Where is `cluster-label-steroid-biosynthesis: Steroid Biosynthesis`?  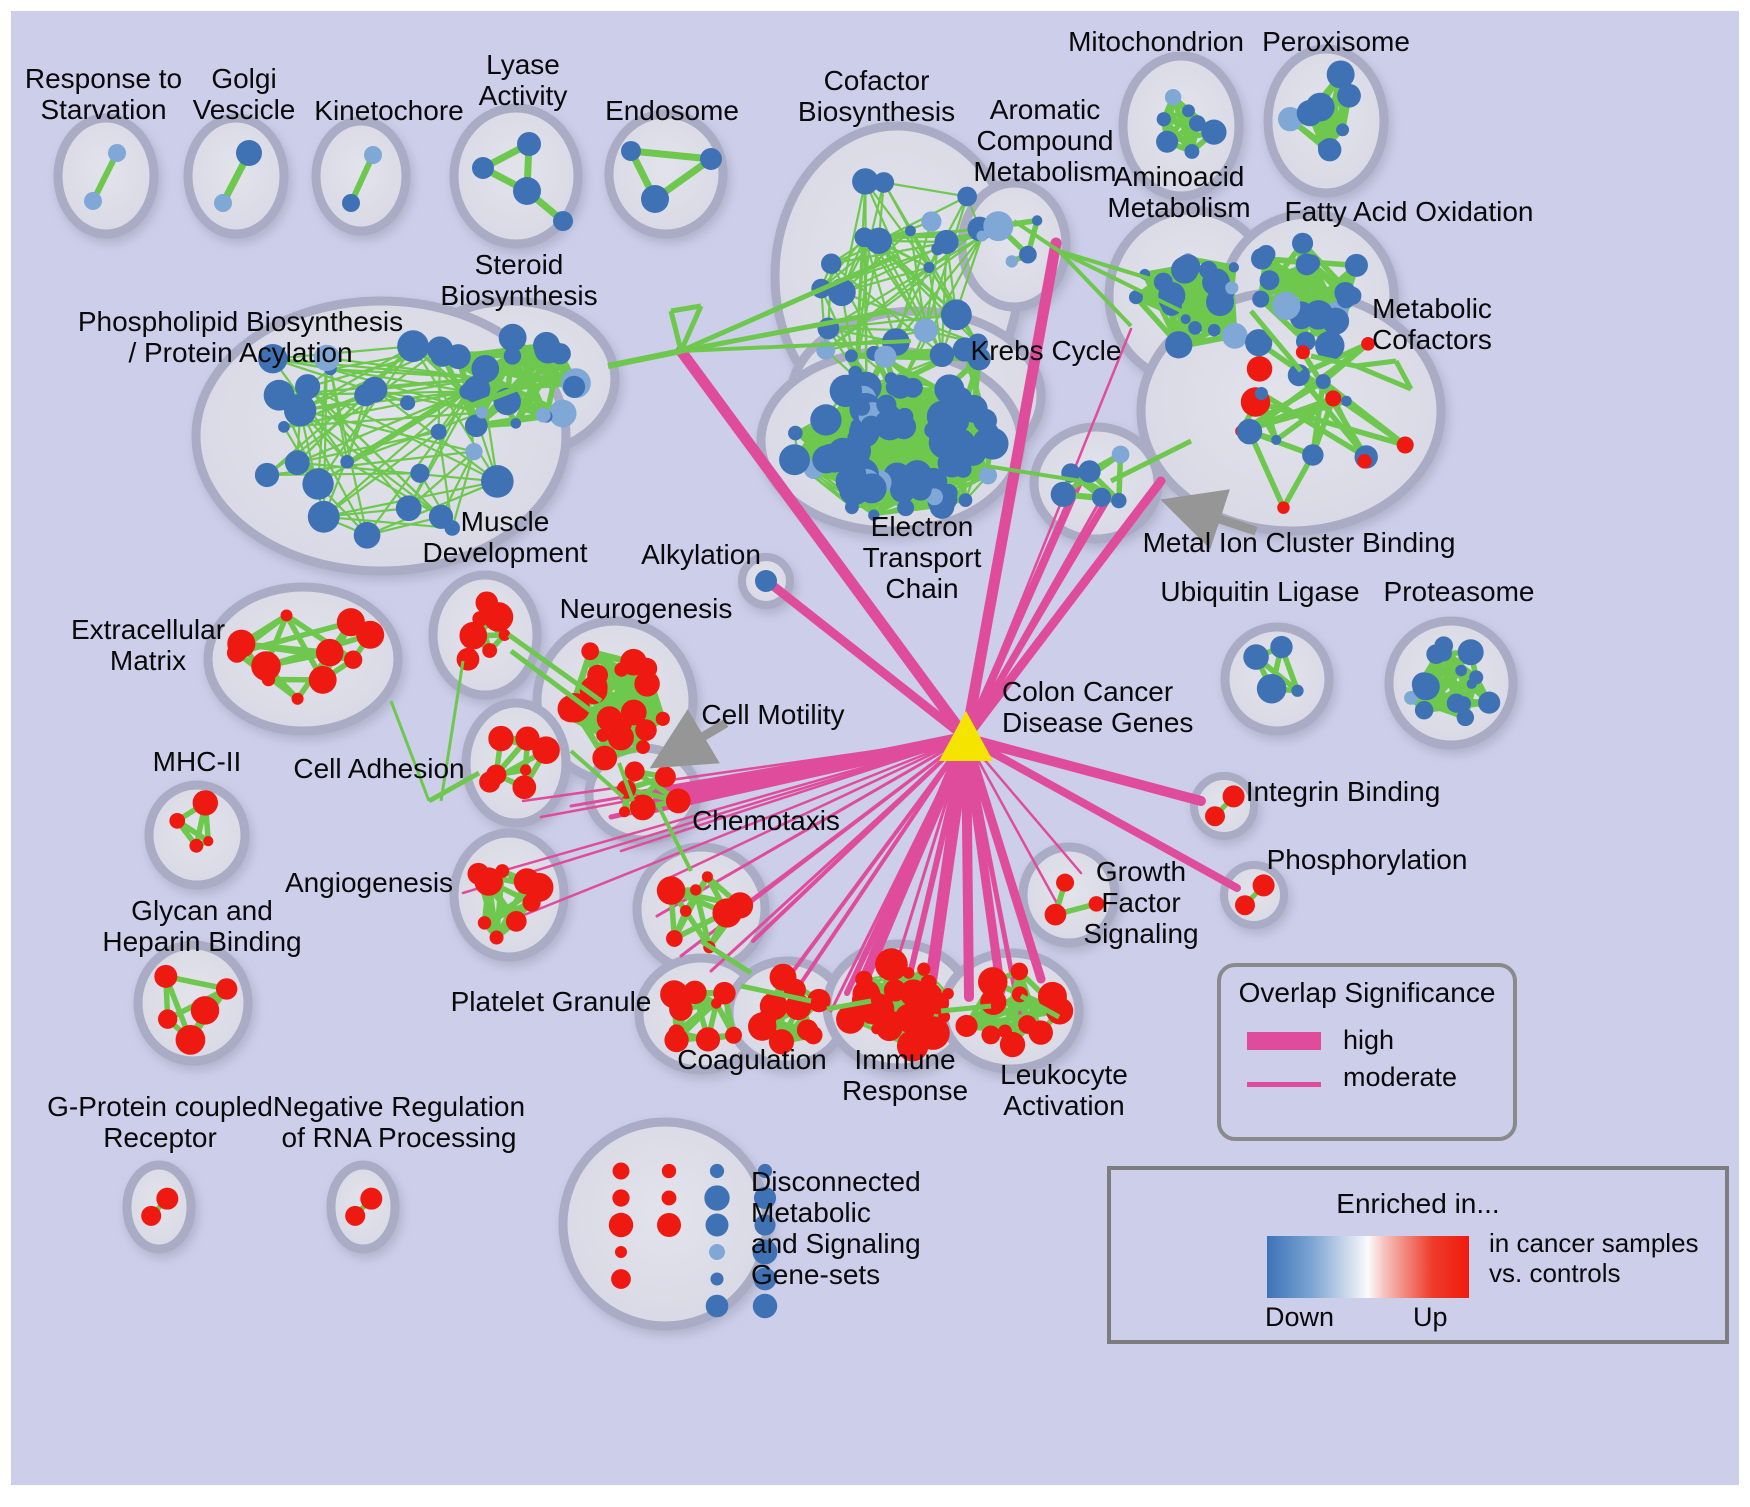
cluster-label-steroid-biosynthesis: Steroid Biosynthesis is located at coordinates (519, 280).